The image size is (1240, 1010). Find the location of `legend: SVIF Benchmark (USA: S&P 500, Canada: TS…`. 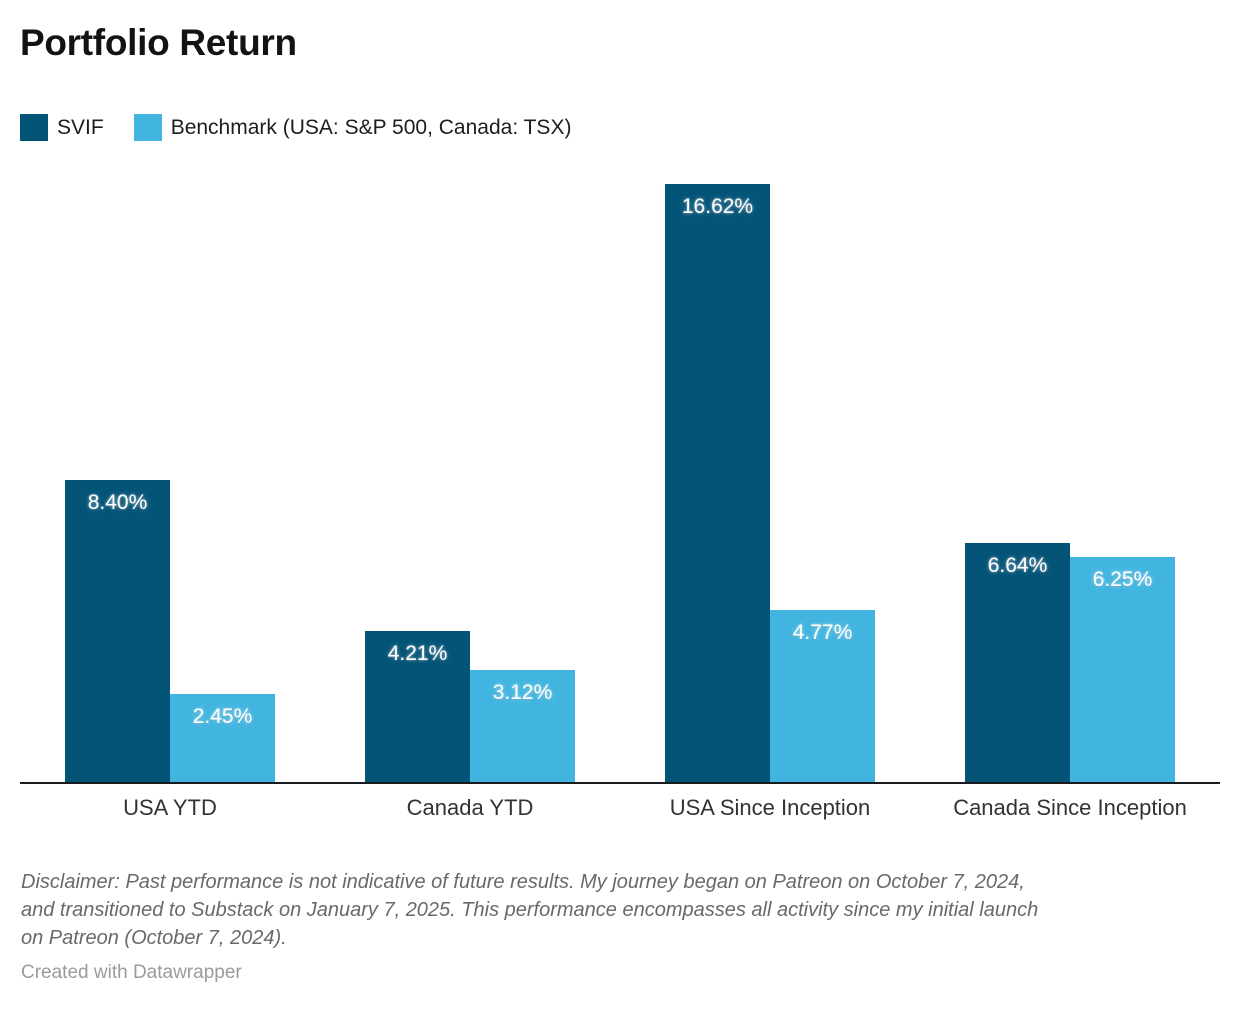

legend: SVIF Benchmark (USA: S&P 500, Canada: TS… is located at coordinates (310, 127).